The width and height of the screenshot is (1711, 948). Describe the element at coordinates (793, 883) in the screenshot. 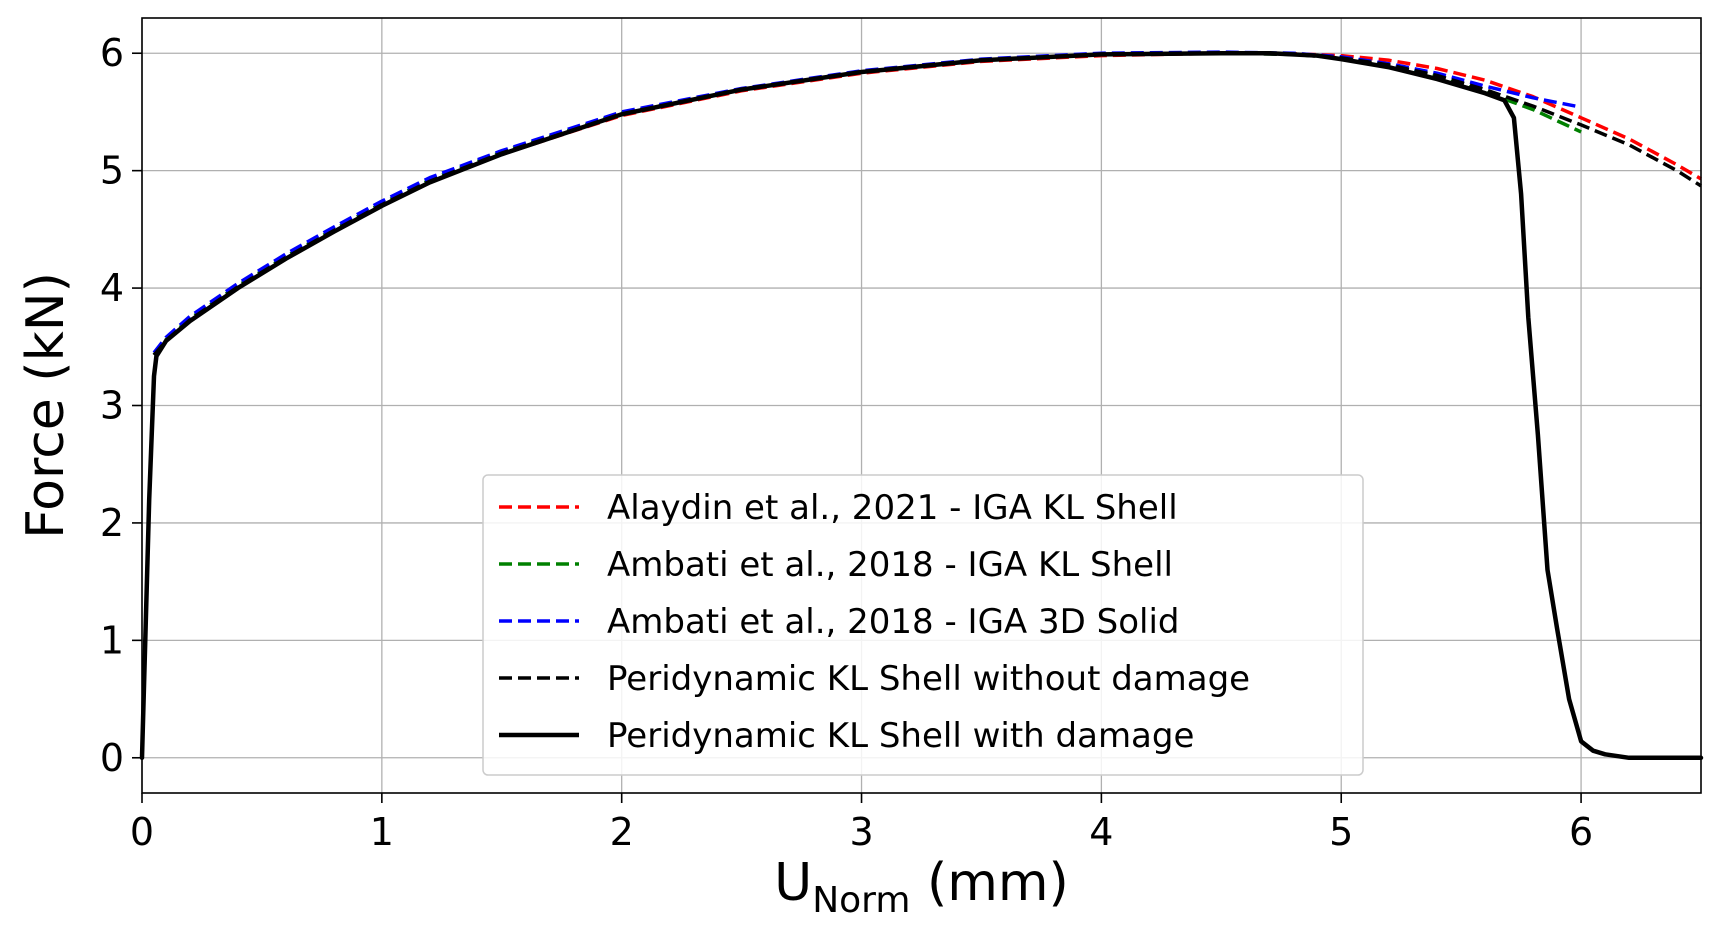

I see `x-axis-title-main: U` at that location.